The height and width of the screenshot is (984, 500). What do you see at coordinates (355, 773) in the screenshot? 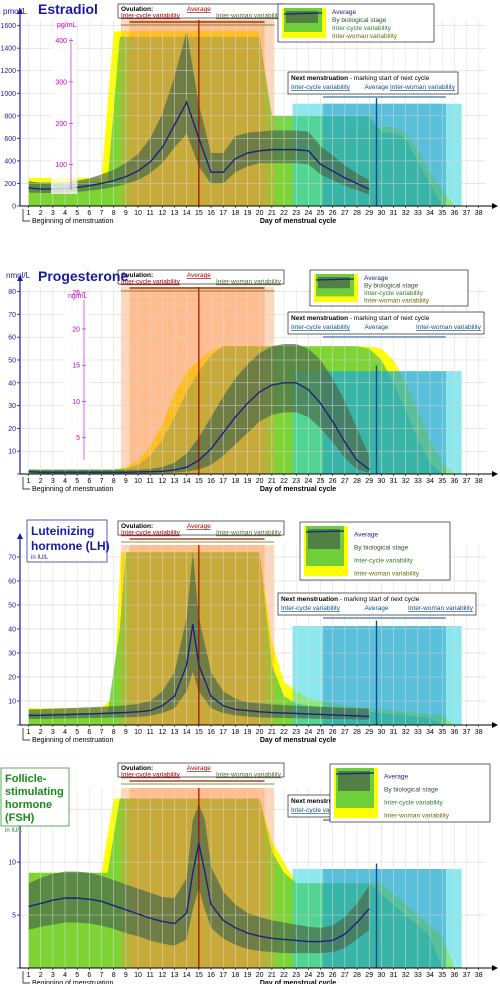
I see `legend-average-line` at bounding box center [355, 773].